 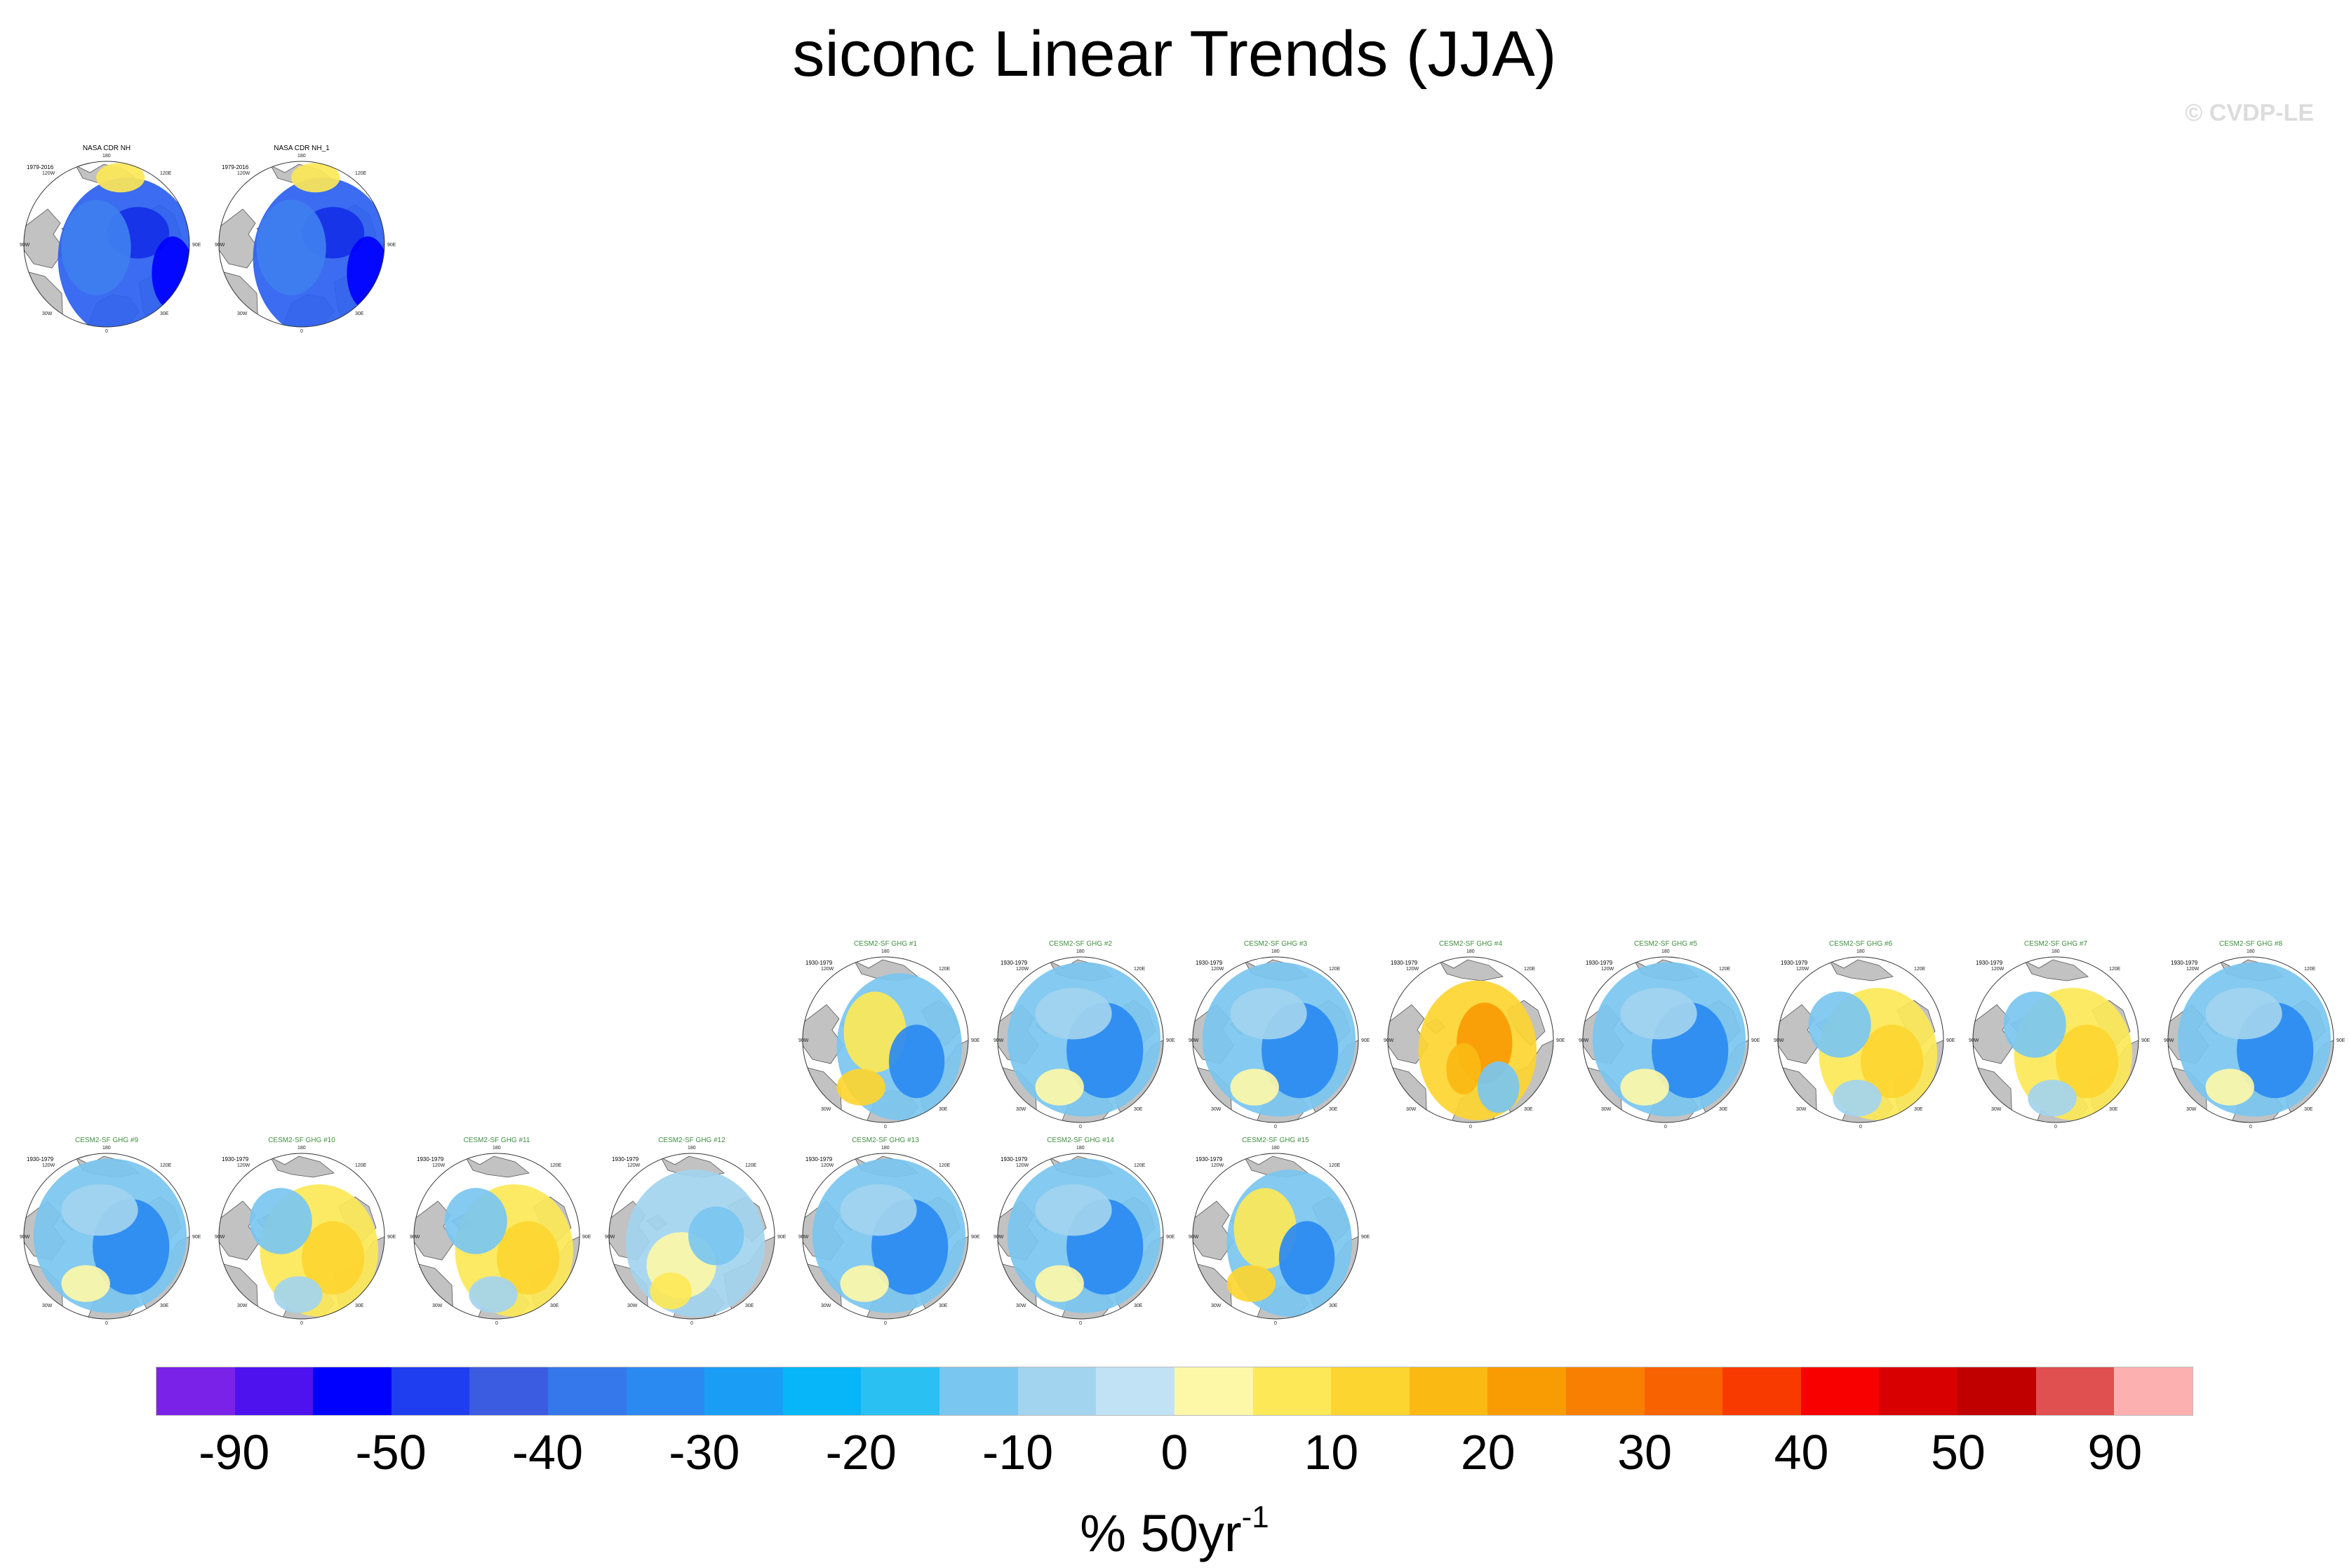 I want to click on panel-title: CESM2-SF GHG #14, so click(x=1081, y=1141).